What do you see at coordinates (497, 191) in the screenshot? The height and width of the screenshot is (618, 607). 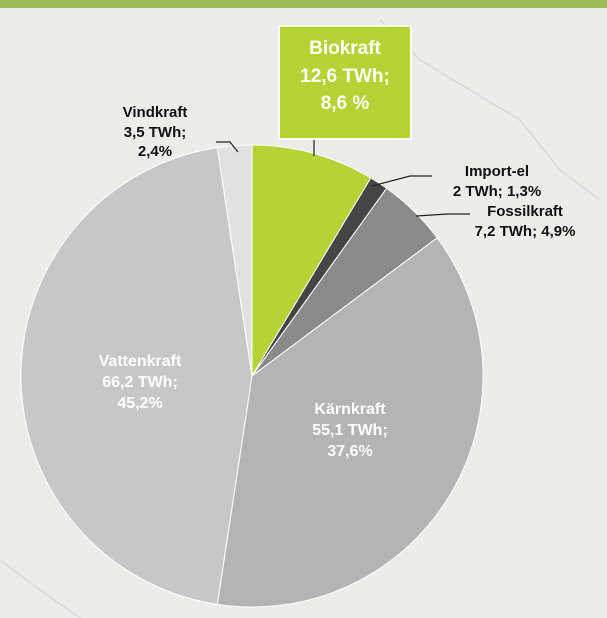 I see `slice-value: 2 TWh; 1,3%` at bounding box center [497, 191].